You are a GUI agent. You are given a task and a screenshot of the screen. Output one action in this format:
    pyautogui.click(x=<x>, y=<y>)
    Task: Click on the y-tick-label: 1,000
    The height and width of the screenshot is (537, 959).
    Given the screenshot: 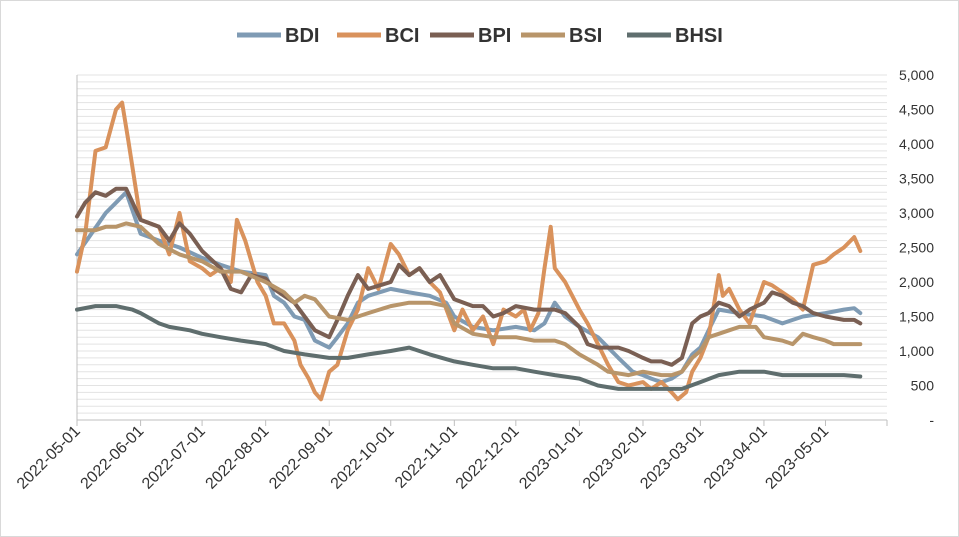 What is the action you would take?
    pyautogui.click(x=916, y=351)
    